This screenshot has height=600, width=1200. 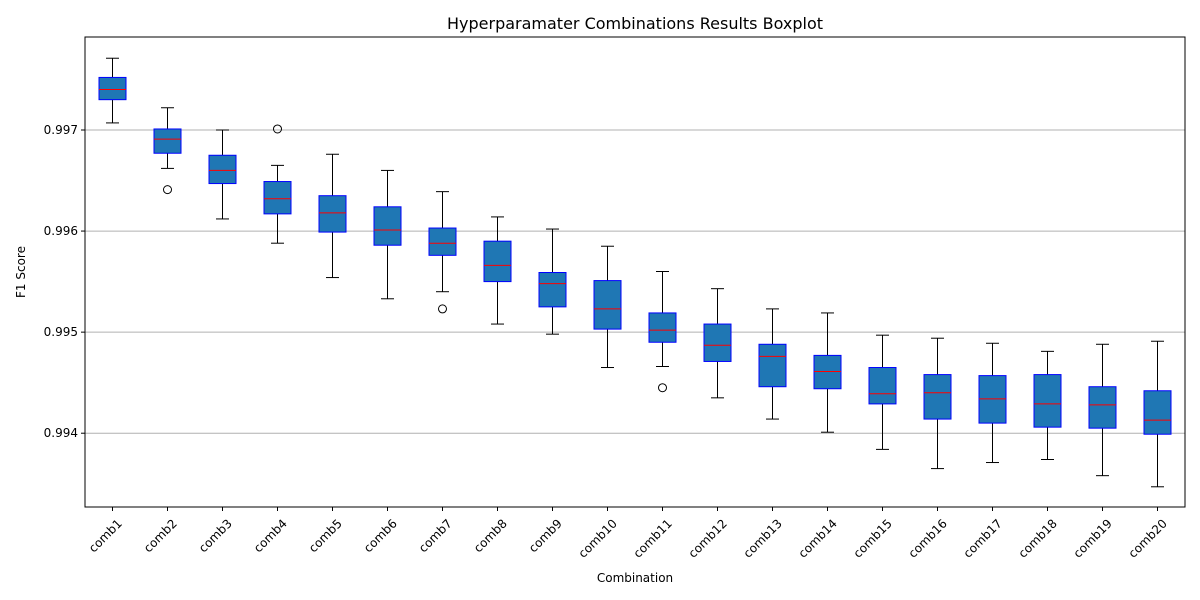 I want to click on box-comb17, so click(x=992, y=403).